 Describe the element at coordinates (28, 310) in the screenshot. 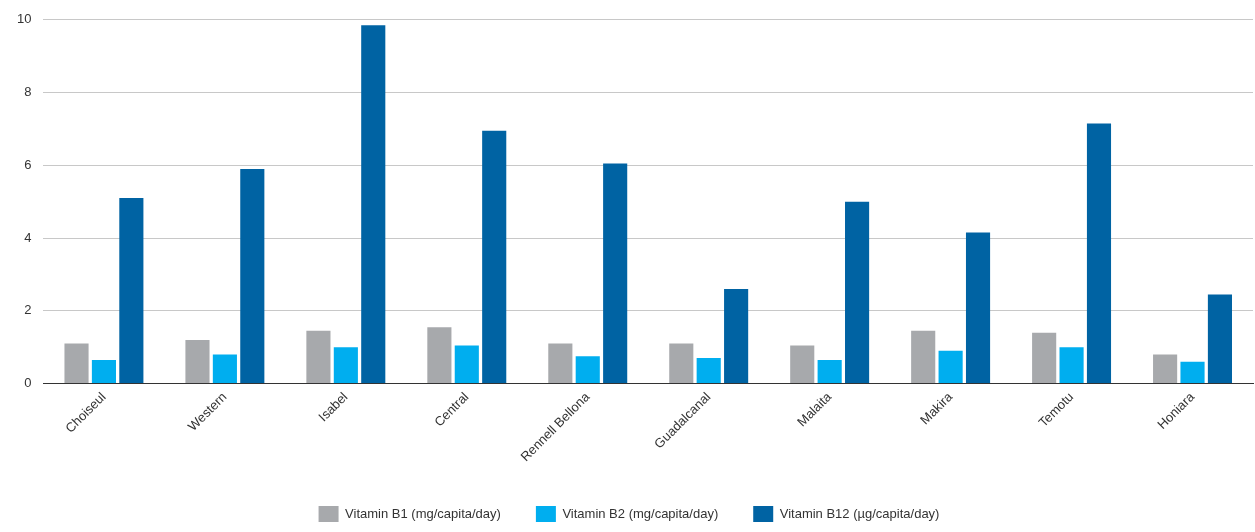

I see `y-tick-label: 2` at that location.